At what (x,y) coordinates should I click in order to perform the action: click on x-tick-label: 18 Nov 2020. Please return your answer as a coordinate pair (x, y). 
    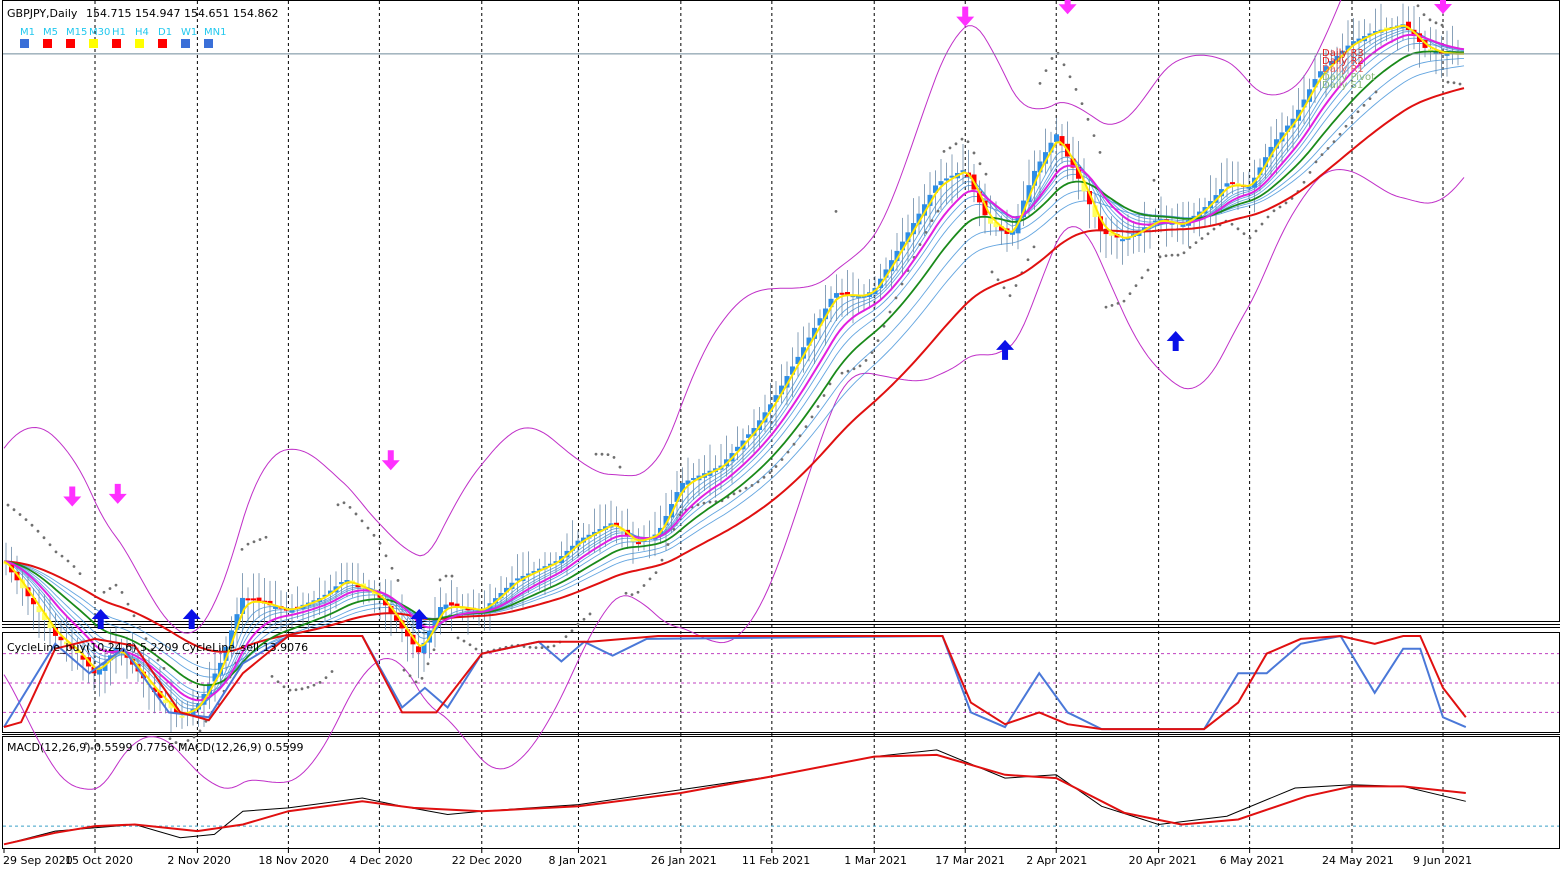
    Looking at the image, I should click on (293, 860).